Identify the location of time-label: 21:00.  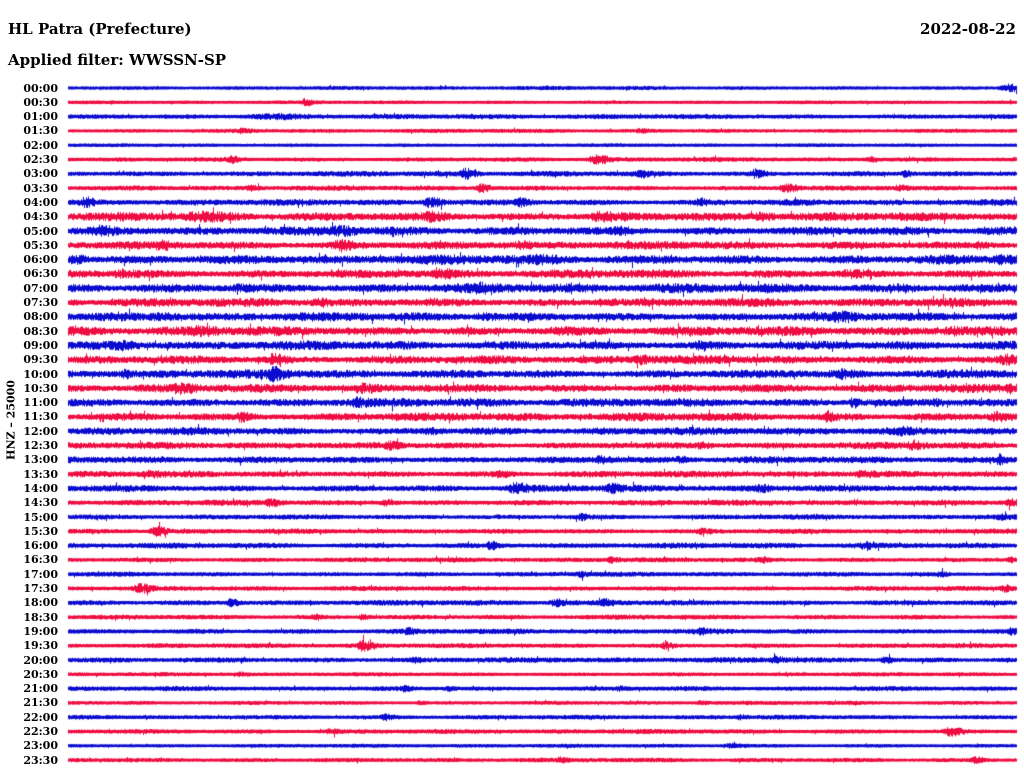
(40, 689).